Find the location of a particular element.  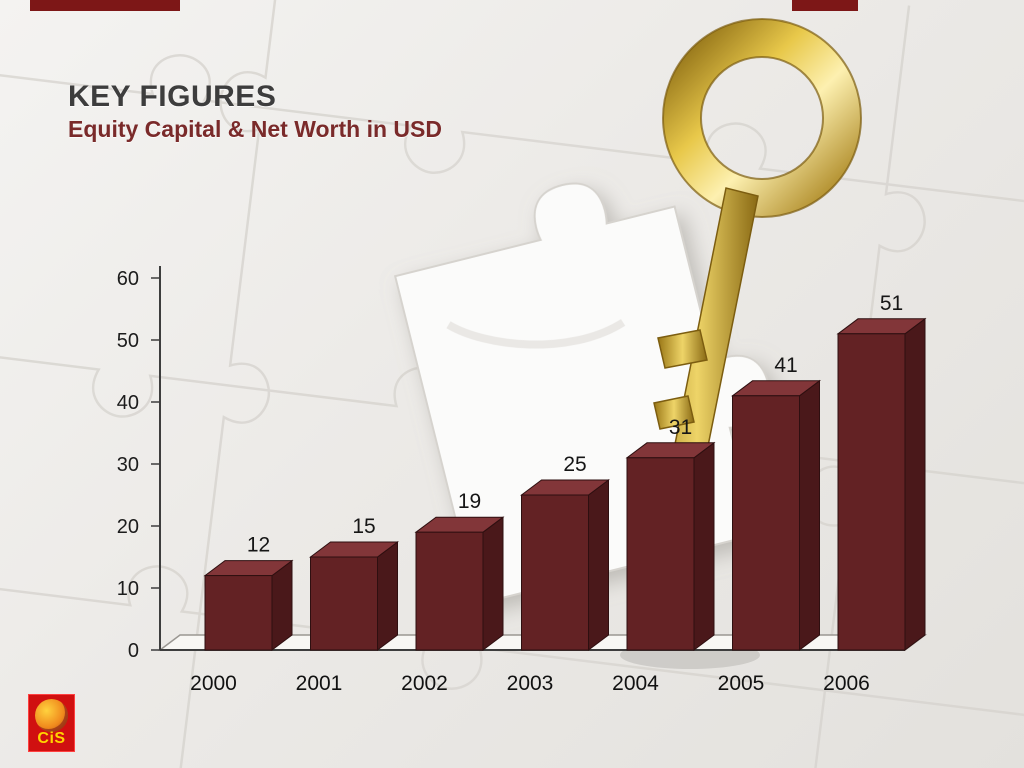

bar: 19 2002 is located at coordinates (453, 592).